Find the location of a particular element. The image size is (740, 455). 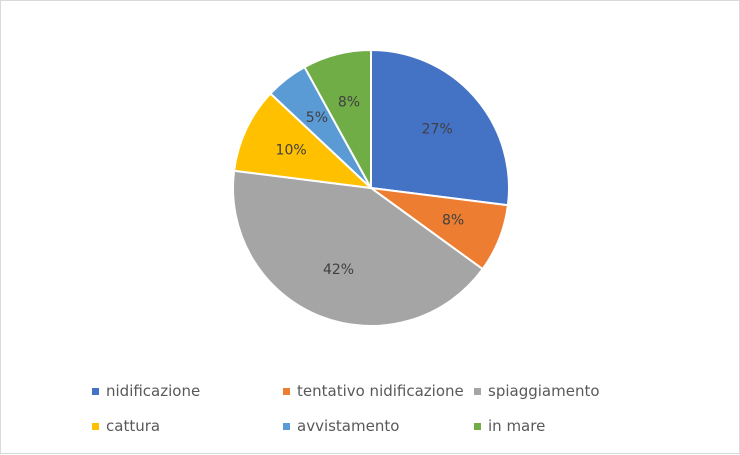

pie-slice-nidificazione is located at coordinates (440, 127).